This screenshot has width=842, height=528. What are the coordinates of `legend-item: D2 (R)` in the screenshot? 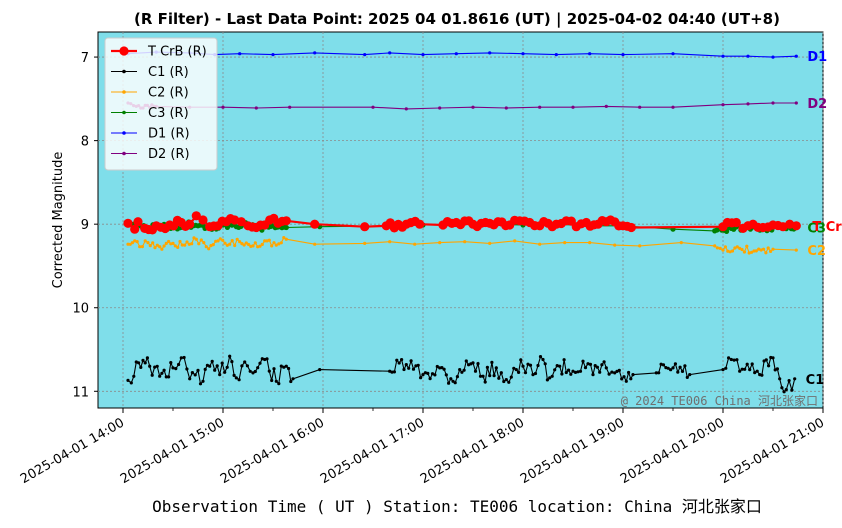 It's located at (150, 154).